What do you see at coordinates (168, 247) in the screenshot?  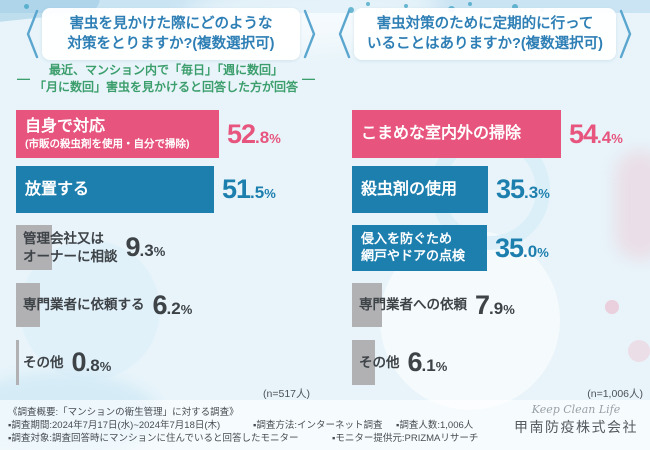 I see `bar-row: 管理会社又は オーナーに相談 9.3%` at bounding box center [168, 247].